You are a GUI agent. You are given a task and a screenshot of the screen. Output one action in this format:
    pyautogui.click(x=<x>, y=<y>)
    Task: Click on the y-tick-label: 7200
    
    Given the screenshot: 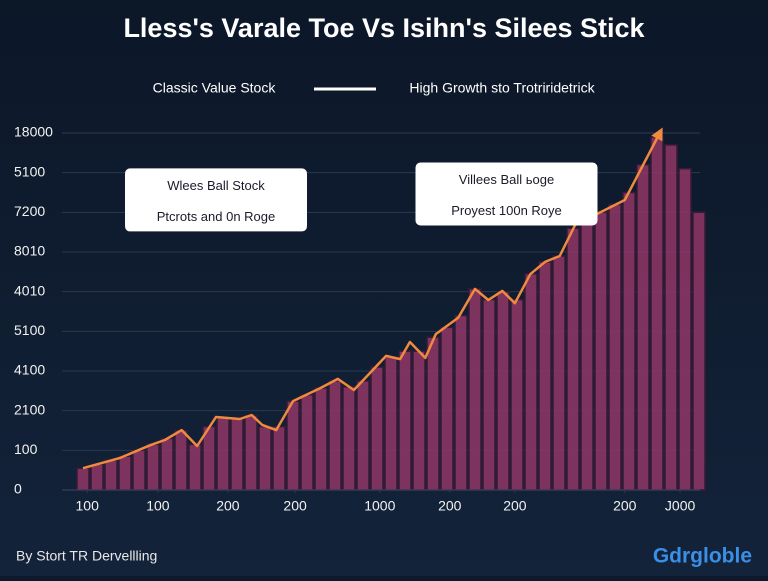 What is the action you would take?
    pyautogui.click(x=29, y=211)
    